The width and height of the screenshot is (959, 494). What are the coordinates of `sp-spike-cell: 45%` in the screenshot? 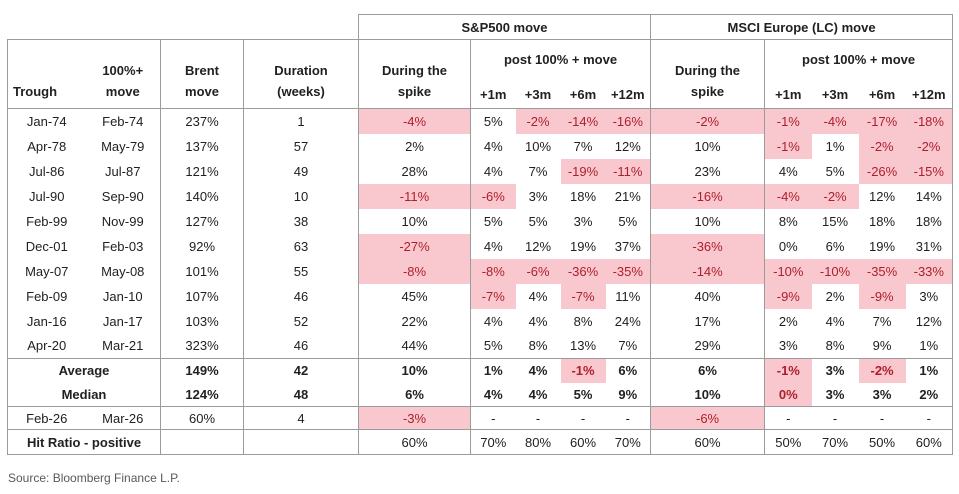 It's located at (414, 296).